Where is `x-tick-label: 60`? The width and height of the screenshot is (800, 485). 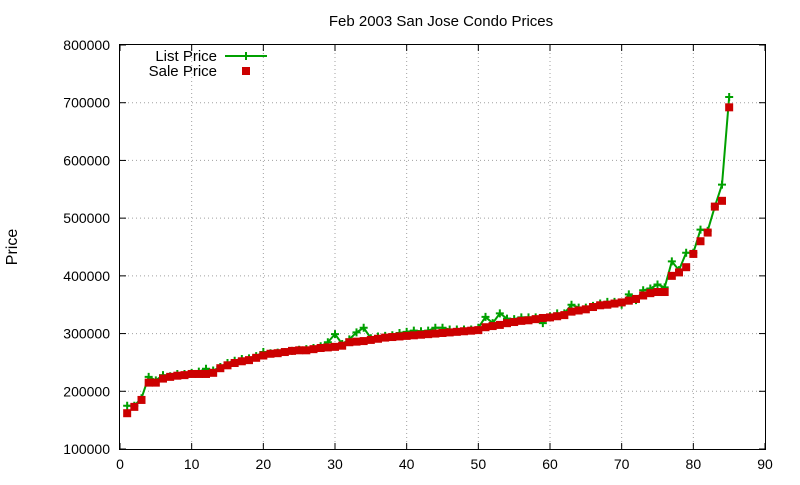 x-tick-label: 60 is located at coordinates (550, 464).